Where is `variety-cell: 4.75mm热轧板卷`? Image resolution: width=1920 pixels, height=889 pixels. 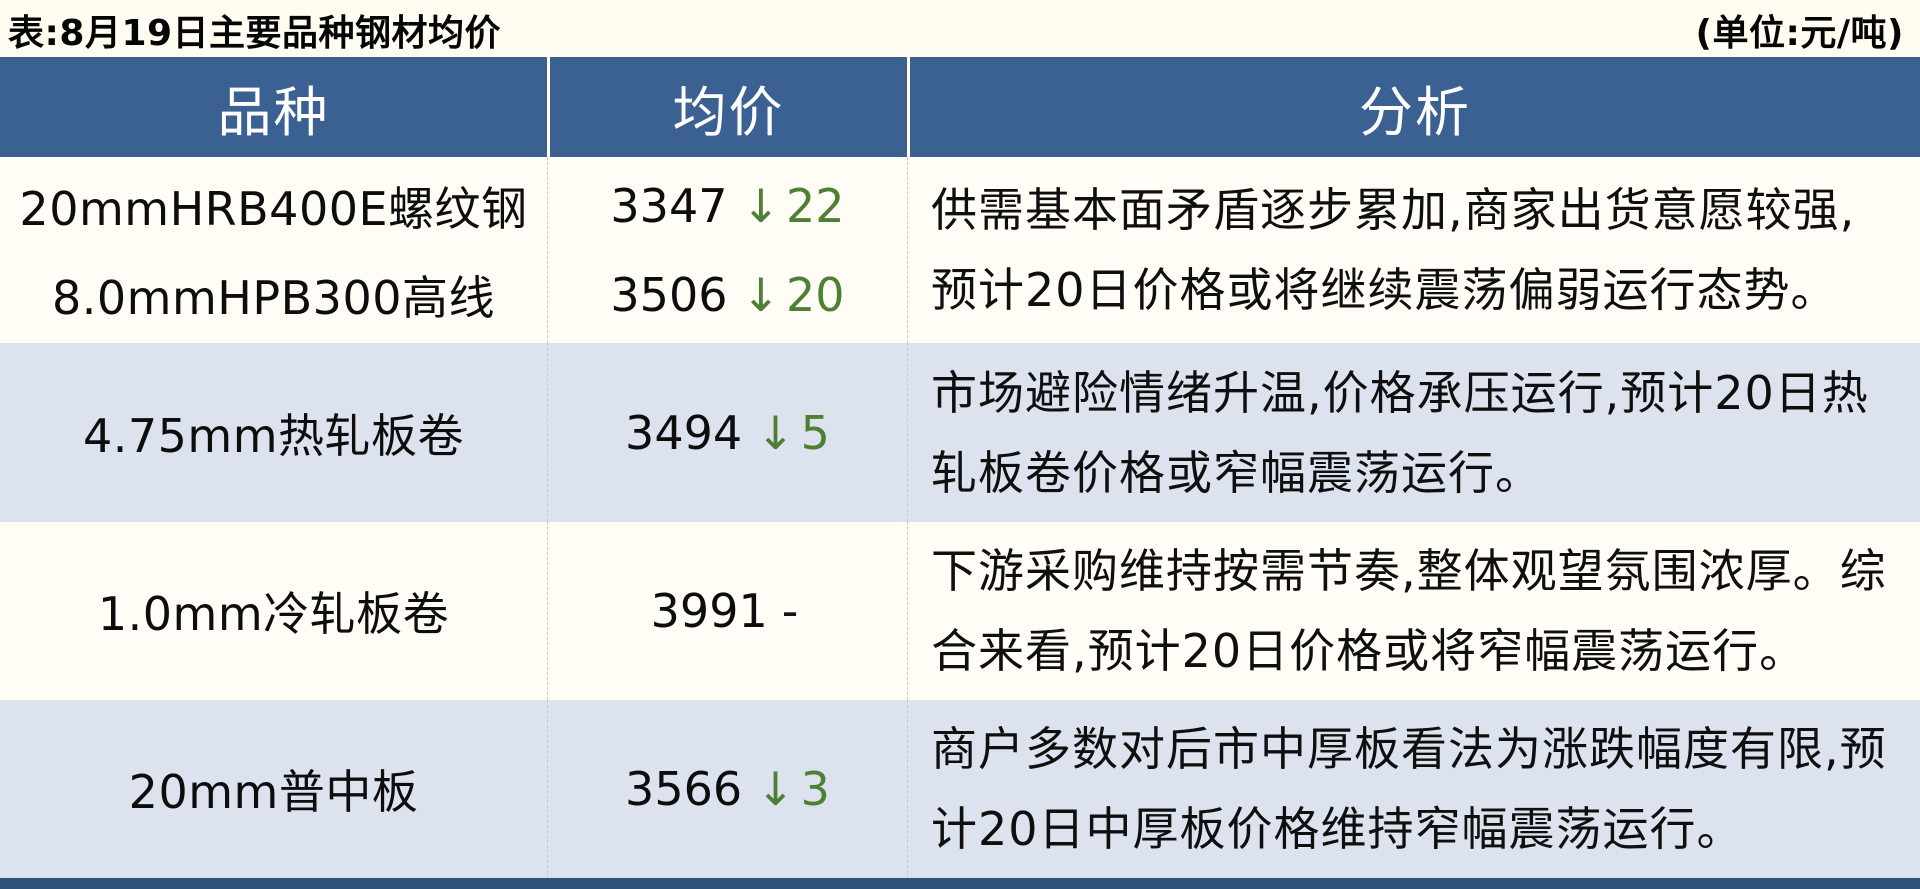 variety-cell: 4.75mm热轧板卷 is located at coordinates (273, 432).